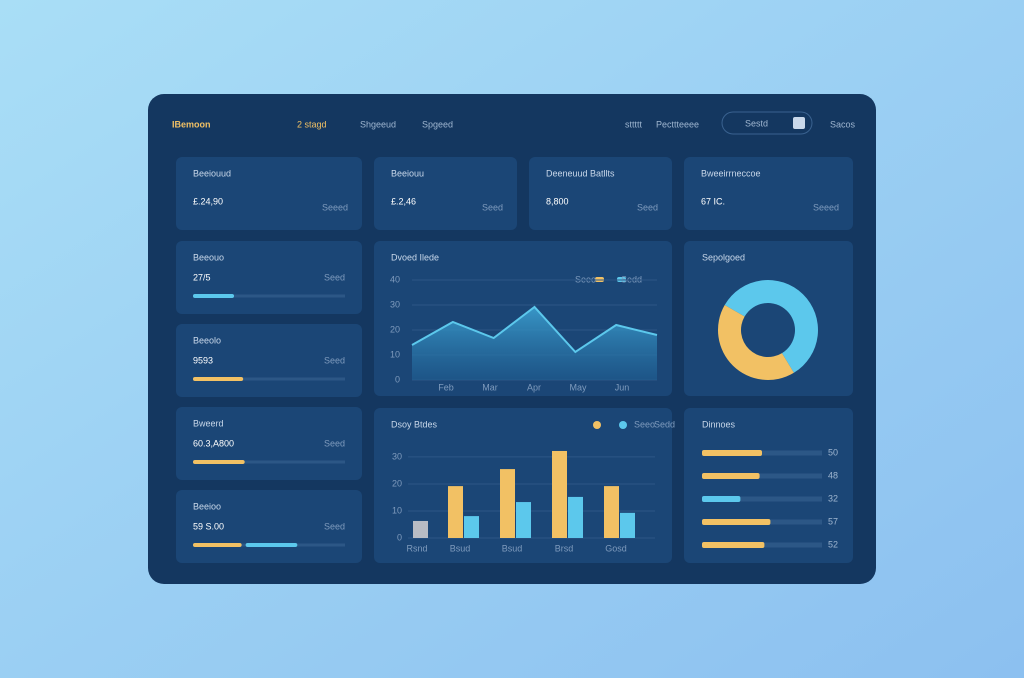 The image size is (1024, 678). I want to click on nav-item: Pecttteeee, so click(677, 124).